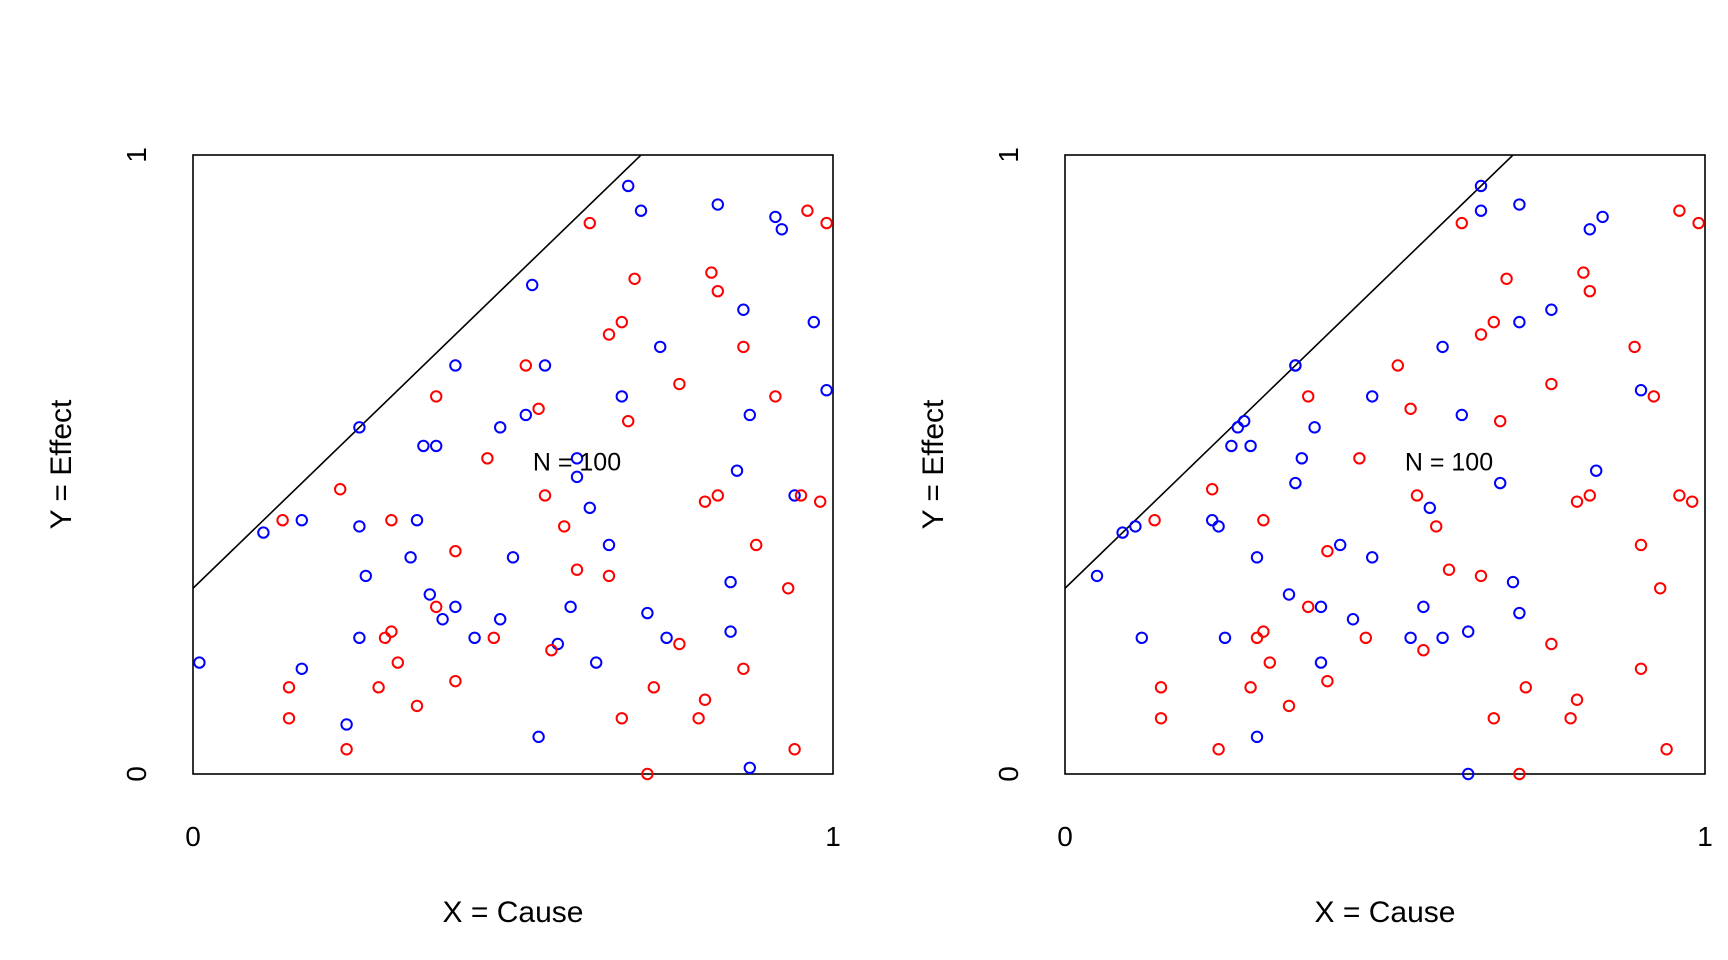 This screenshot has height=960, width=1728. What do you see at coordinates (933, 464) in the screenshot?
I see `y-axis-label: Y = Effect` at bounding box center [933, 464].